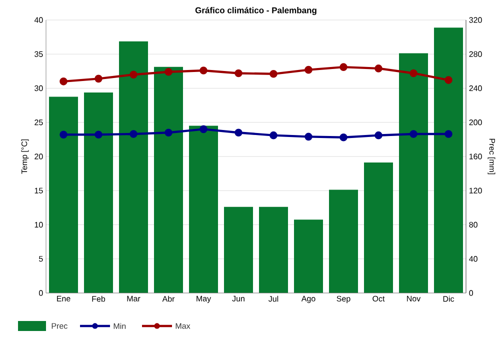 This screenshot has height=350, width=500. What do you see at coordinates (473, 225) in the screenshot?
I see `y2-tick-label: 80` at bounding box center [473, 225].